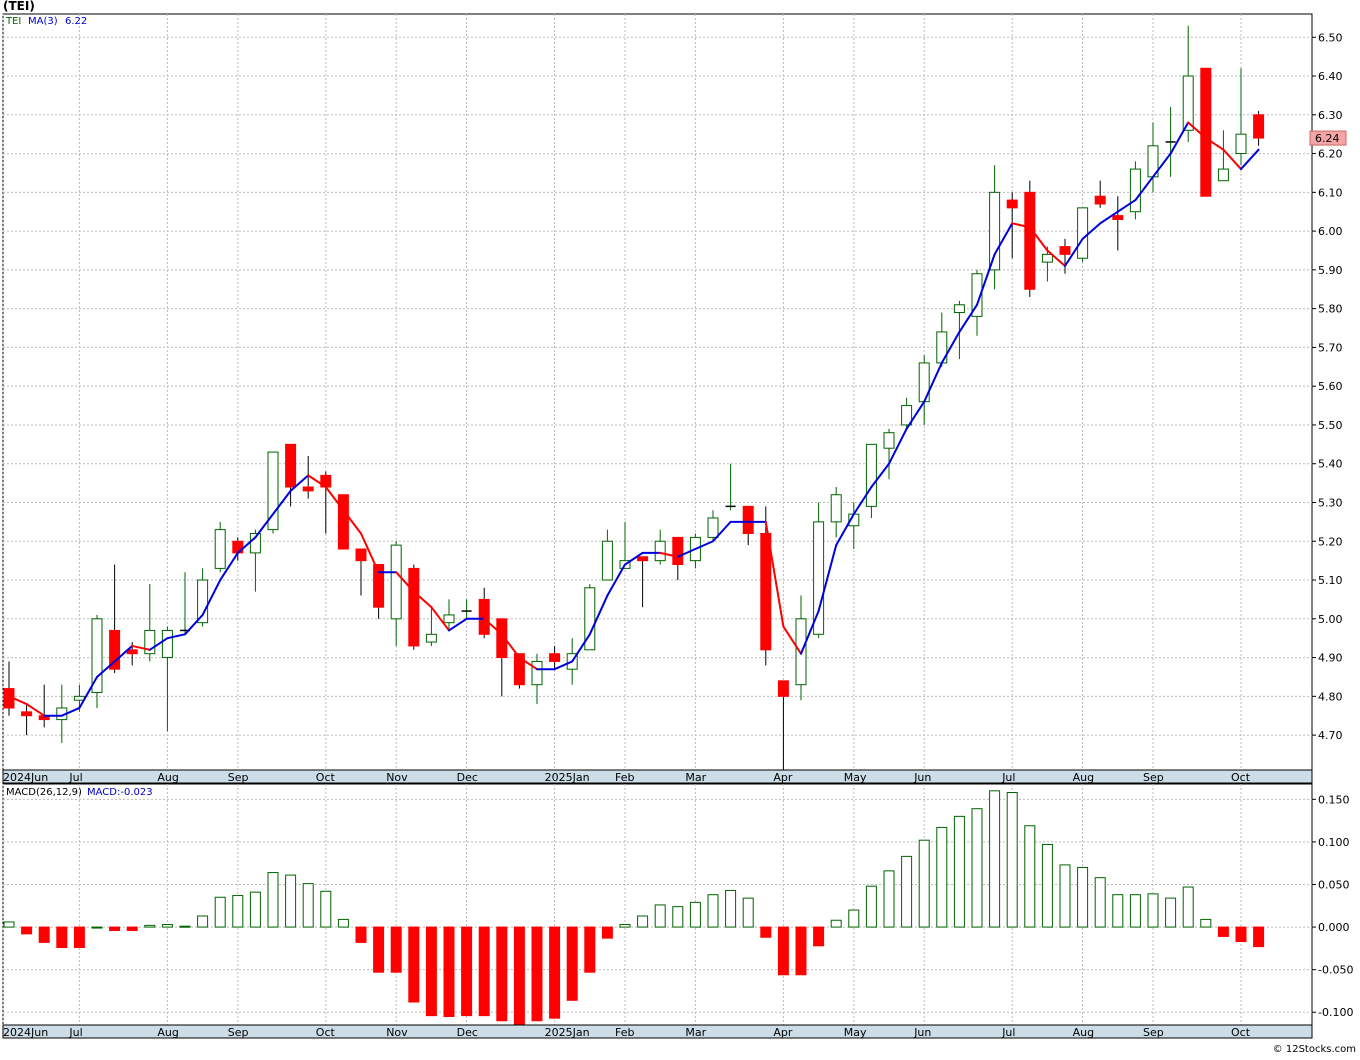 This screenshot has height=1060, width=1360. What do you see at coordinates (1330, 309) in the screenshot?
I see `price-y-tick-label: 5.80` at bounding box center [1330, 309].